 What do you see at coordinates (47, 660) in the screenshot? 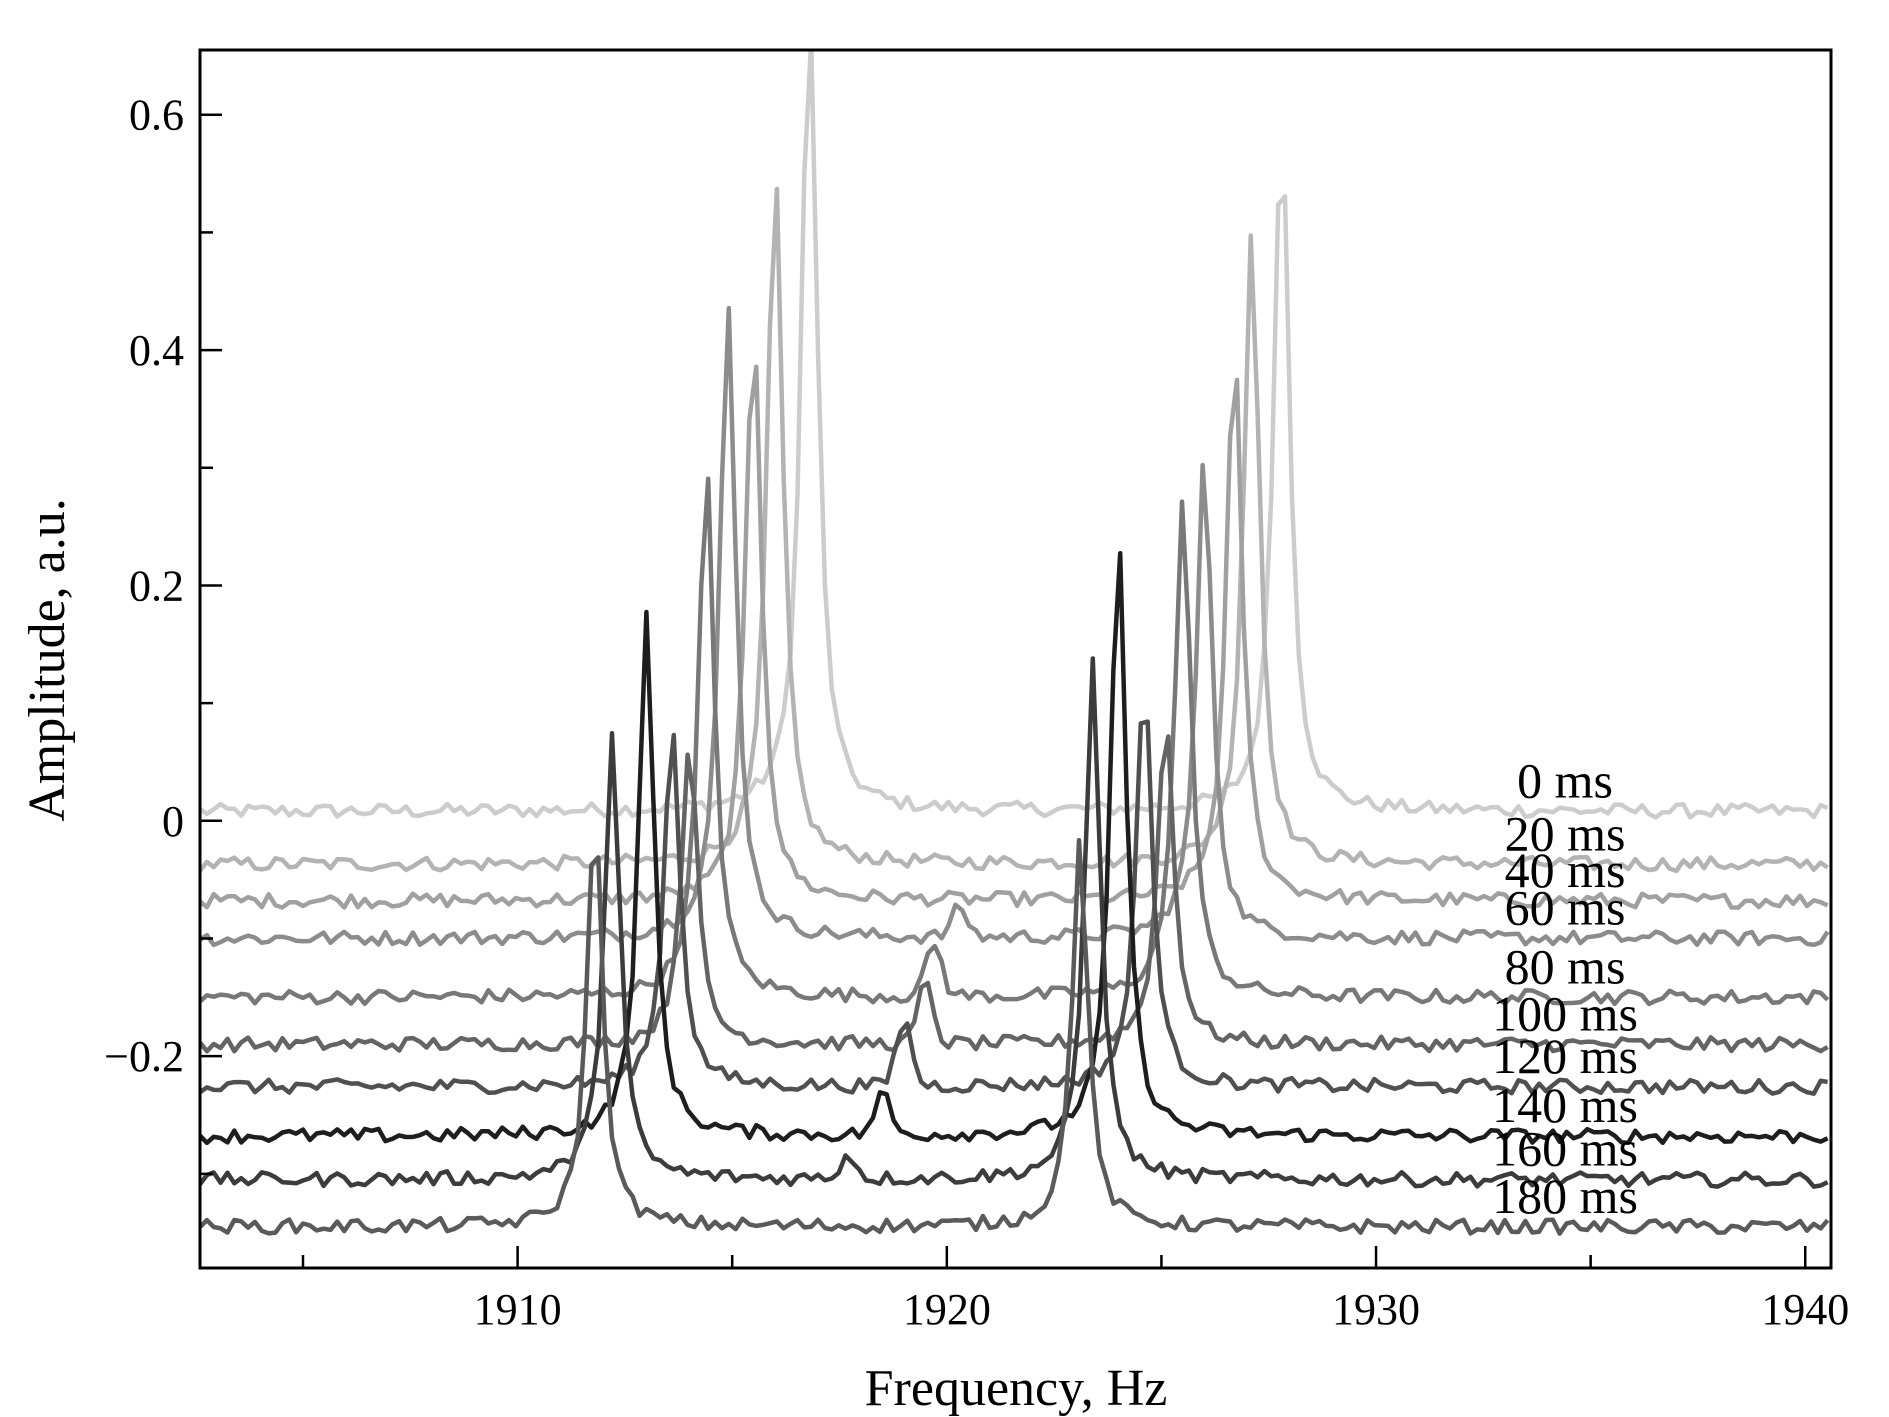
I see `y-axis-title: Amplitude, a.u.` at bounding box center [47, 660].